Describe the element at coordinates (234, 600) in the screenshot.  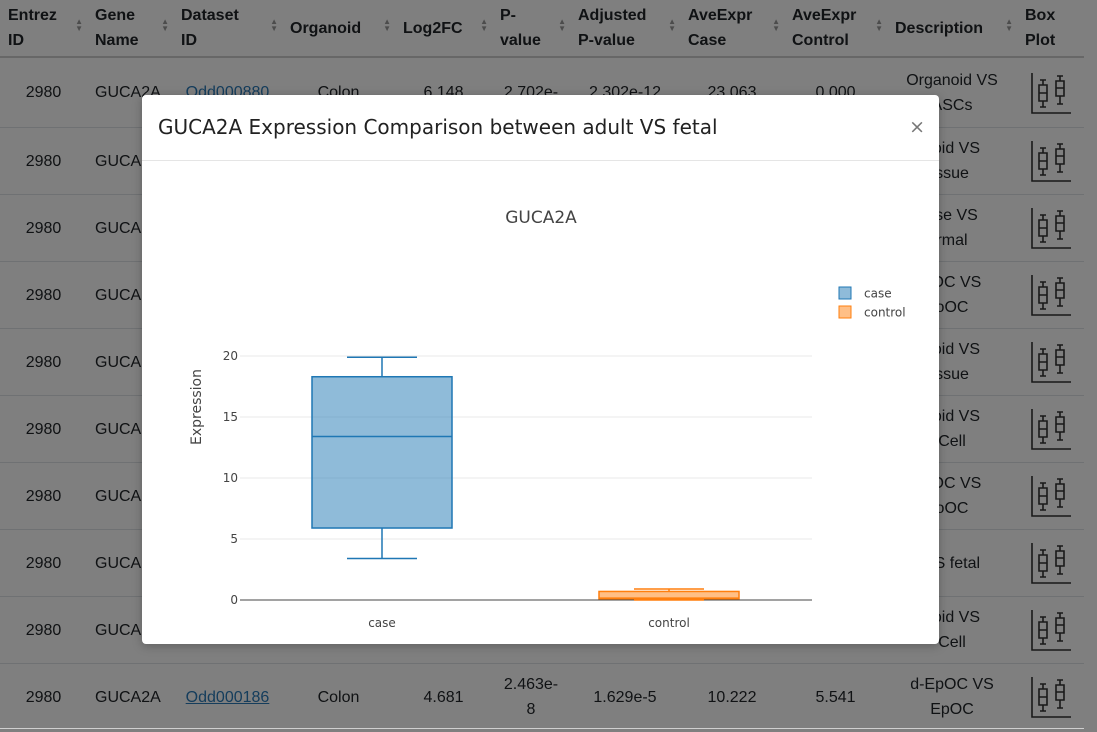
I see `y-tick-label: 0` at that location.